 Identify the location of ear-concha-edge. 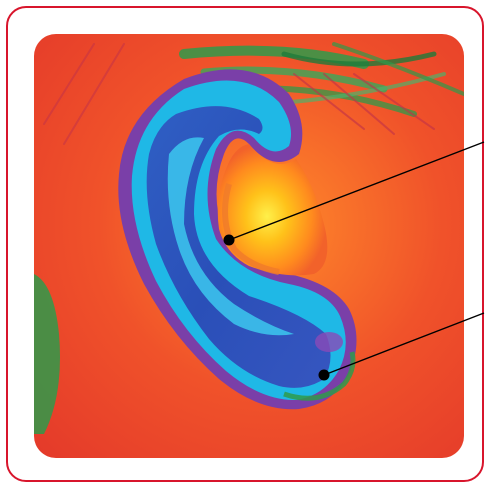
(251, 229).